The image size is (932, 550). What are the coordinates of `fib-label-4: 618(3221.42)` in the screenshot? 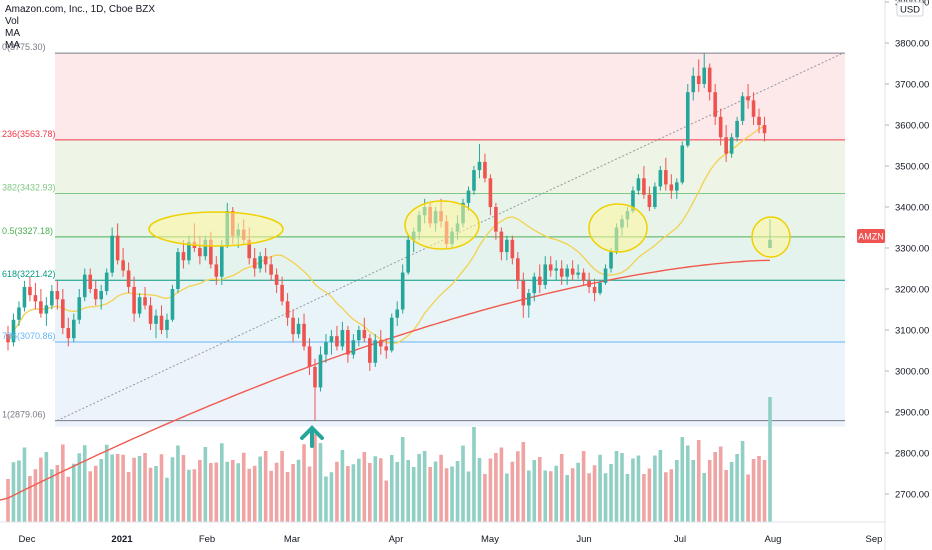 It's located at (29, 274).